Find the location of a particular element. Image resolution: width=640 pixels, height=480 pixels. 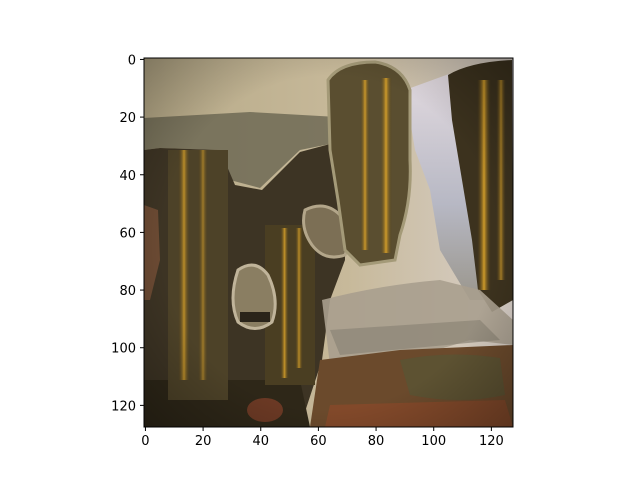

x-tick-label: 0 is located at coordinates (145, 441).